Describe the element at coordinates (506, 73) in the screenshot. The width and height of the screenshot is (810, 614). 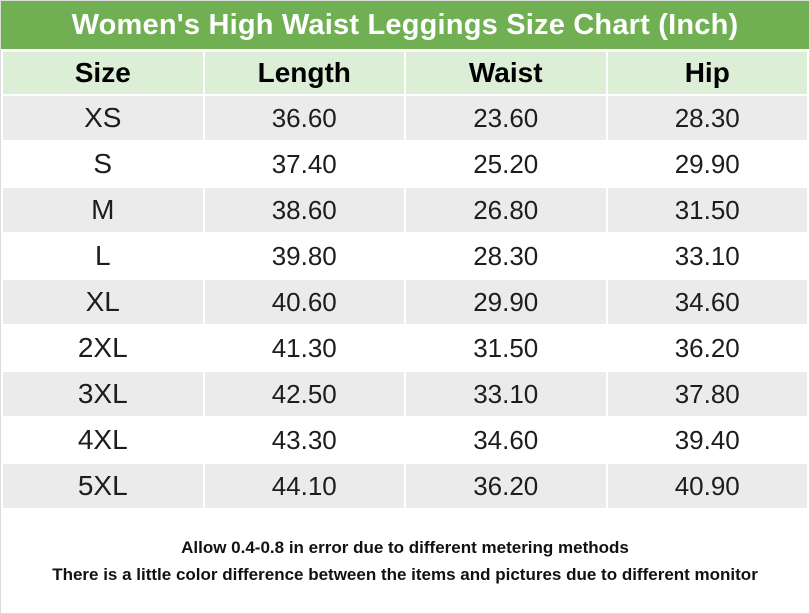
I see `column-header-waist: Waist` at that location.